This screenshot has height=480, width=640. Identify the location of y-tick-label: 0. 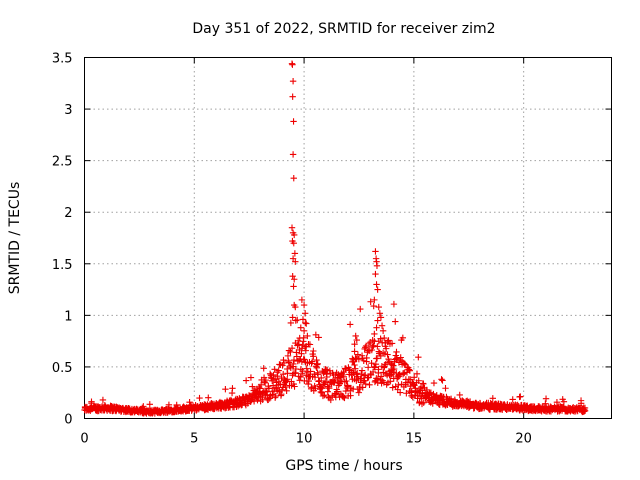
(68, 420).